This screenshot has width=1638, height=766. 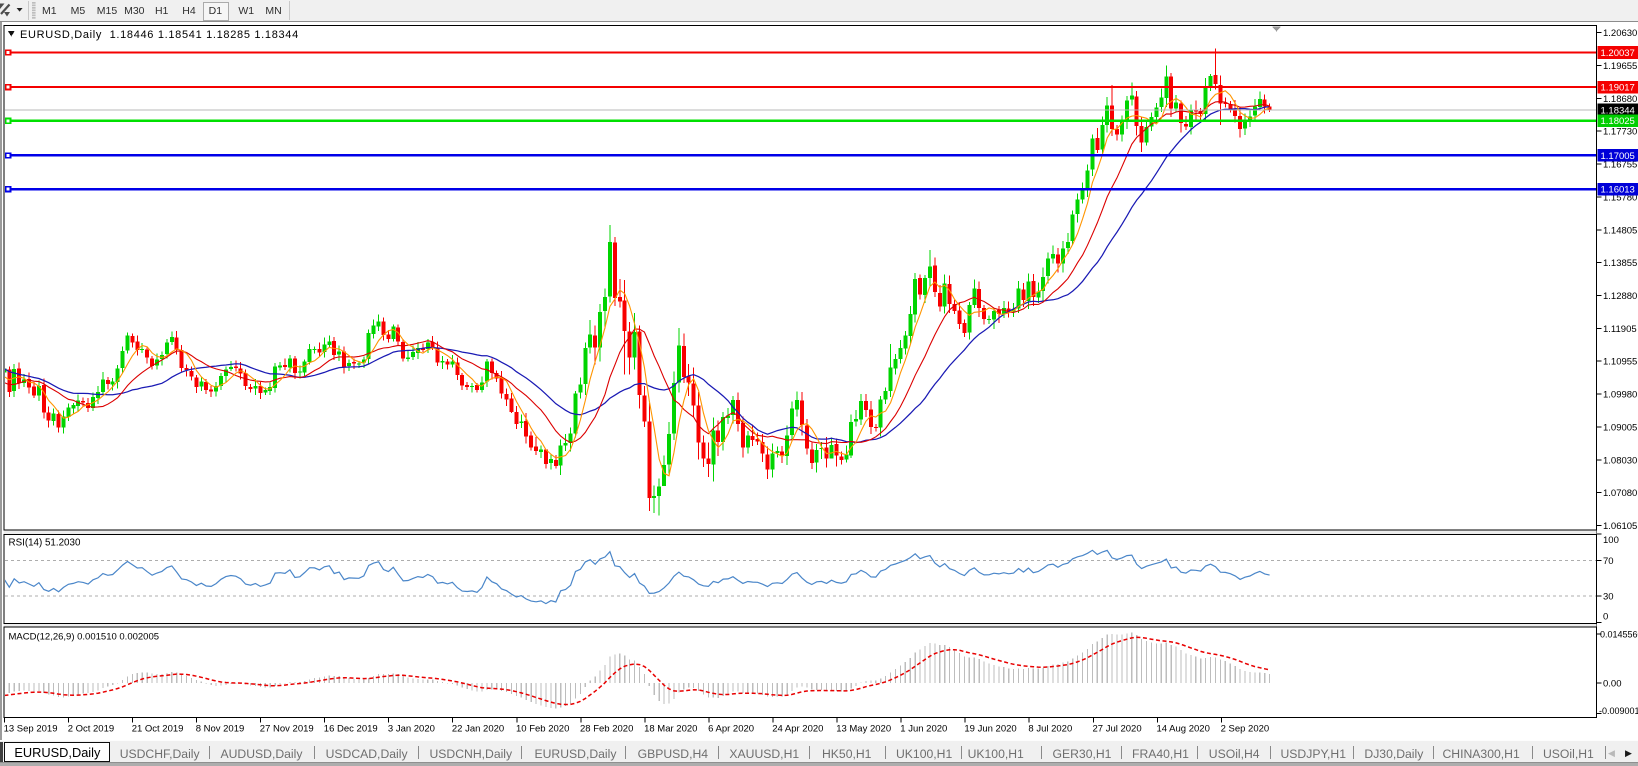 What do you see at coordinates (1608, 561) in the screenshot?
I see `svg-text: 70` at bounding box center [1608, 561].